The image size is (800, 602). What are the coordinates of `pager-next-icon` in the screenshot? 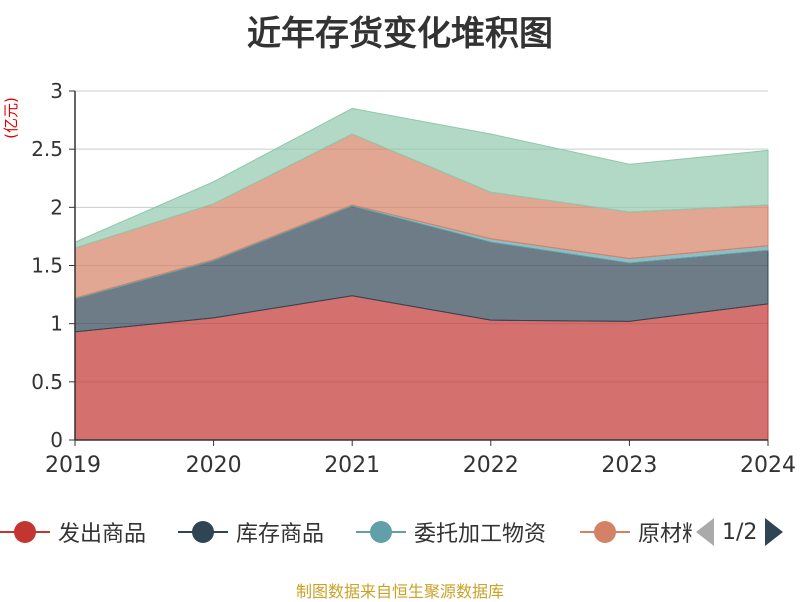 It's located at (774, 532).